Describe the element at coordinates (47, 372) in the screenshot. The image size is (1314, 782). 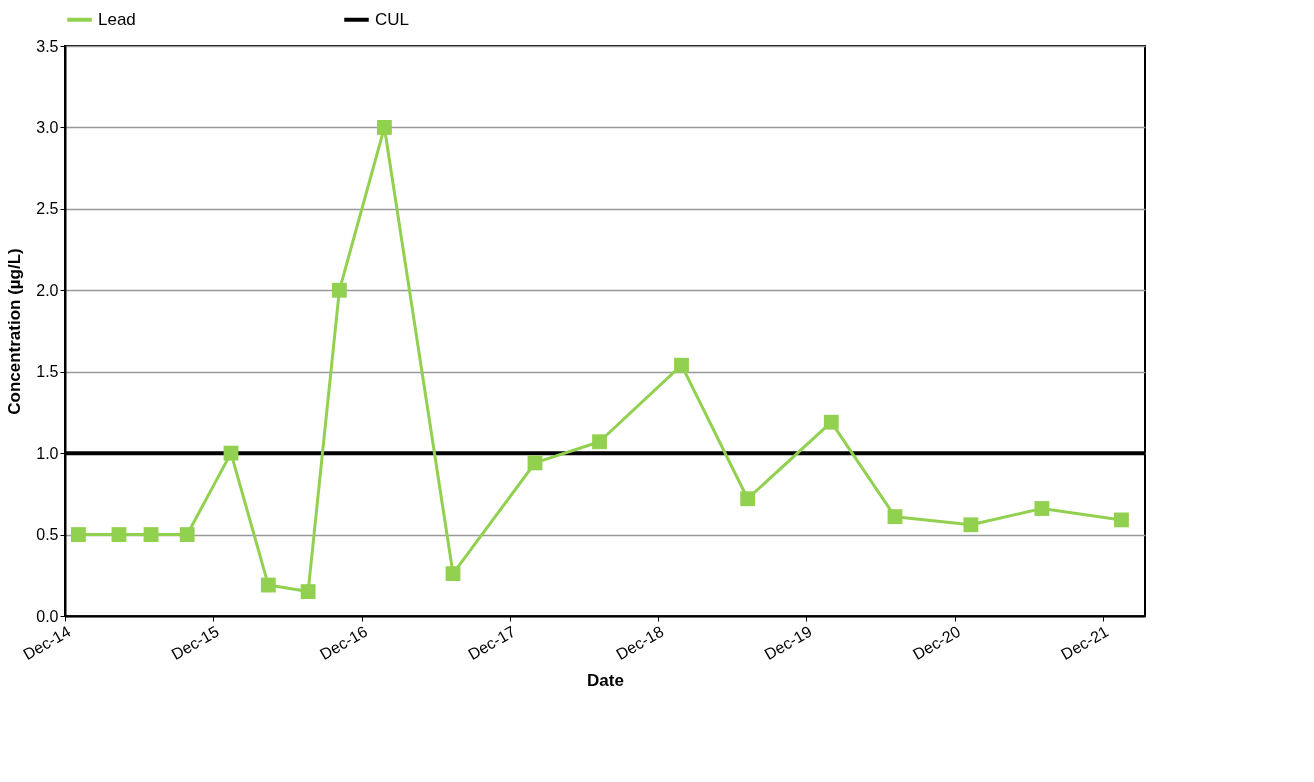
I see `y-tick-label: 1.5` at that location.